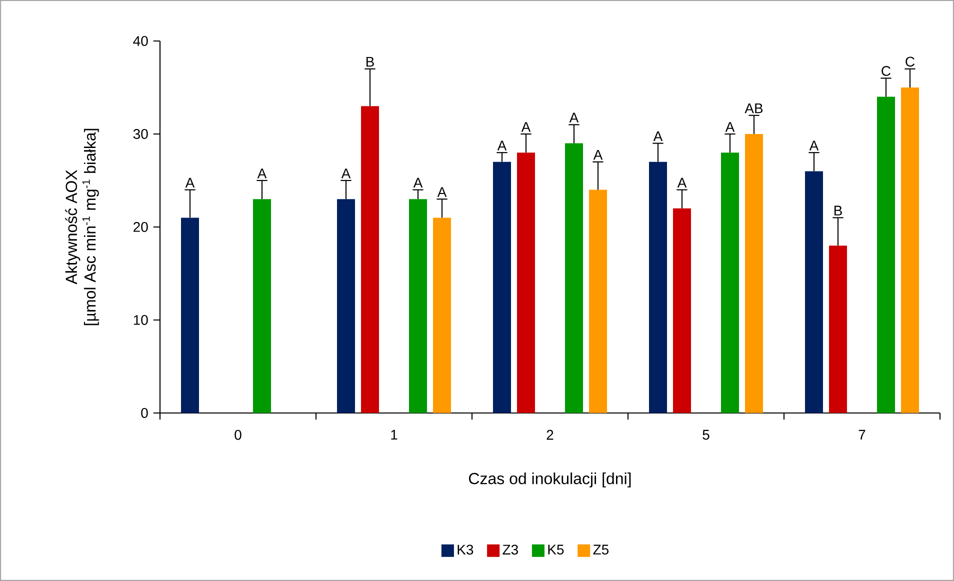 Image resolution: width=954 pixels, height=581 pixels. What do you see at coordinates (556, 549) in the screenshot?
I see `legend-label: K5` at bounding box center [556, 549].